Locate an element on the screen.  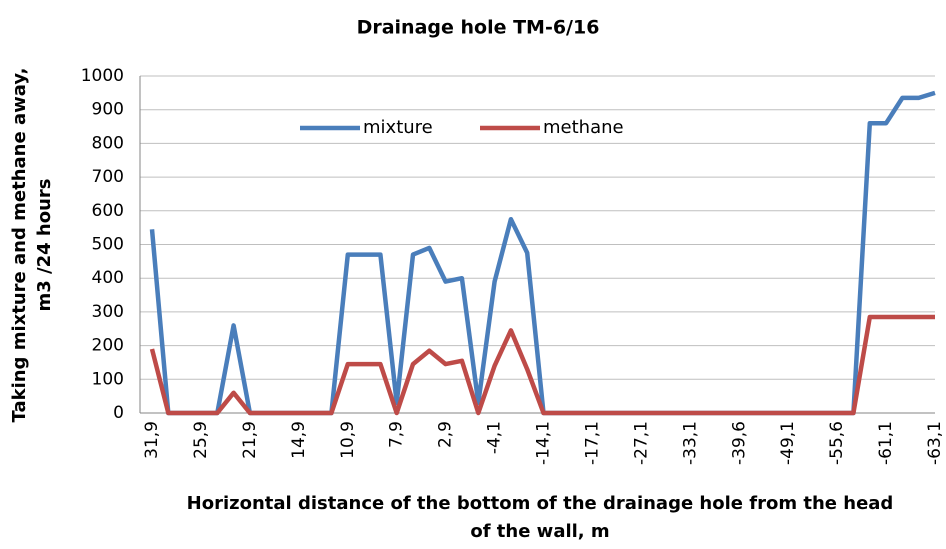
x-tick-label: -63,1 is located at coordinates (935, 443).